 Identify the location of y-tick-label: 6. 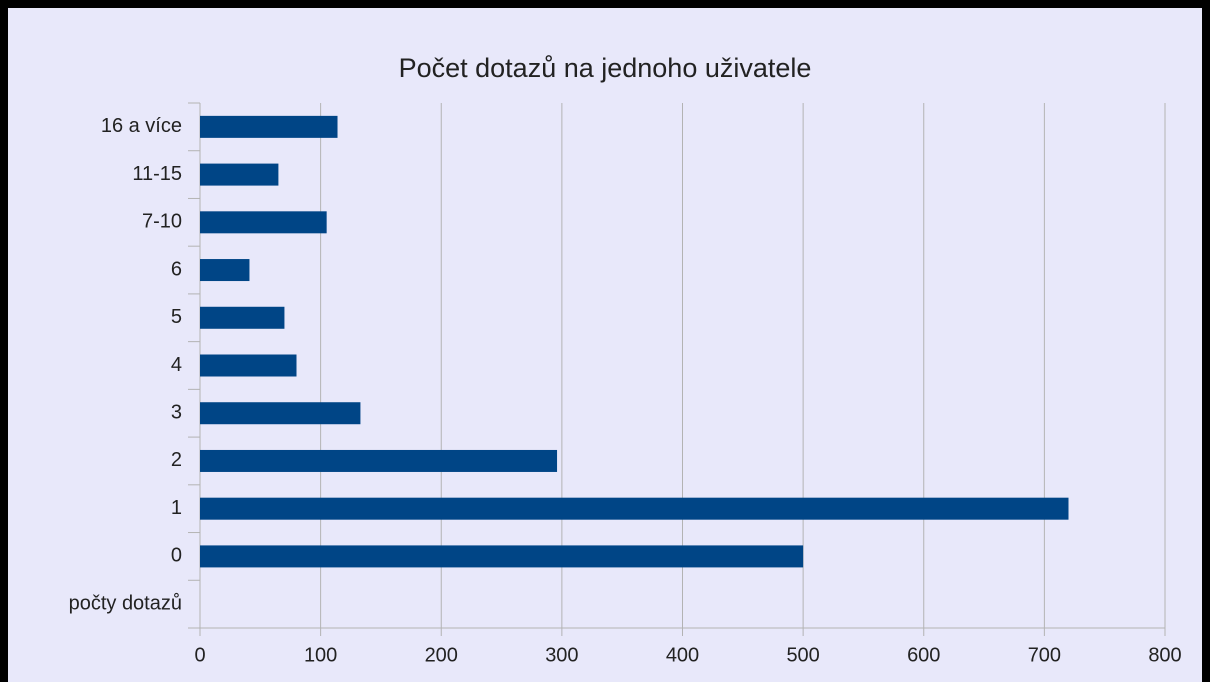
(176, 269).